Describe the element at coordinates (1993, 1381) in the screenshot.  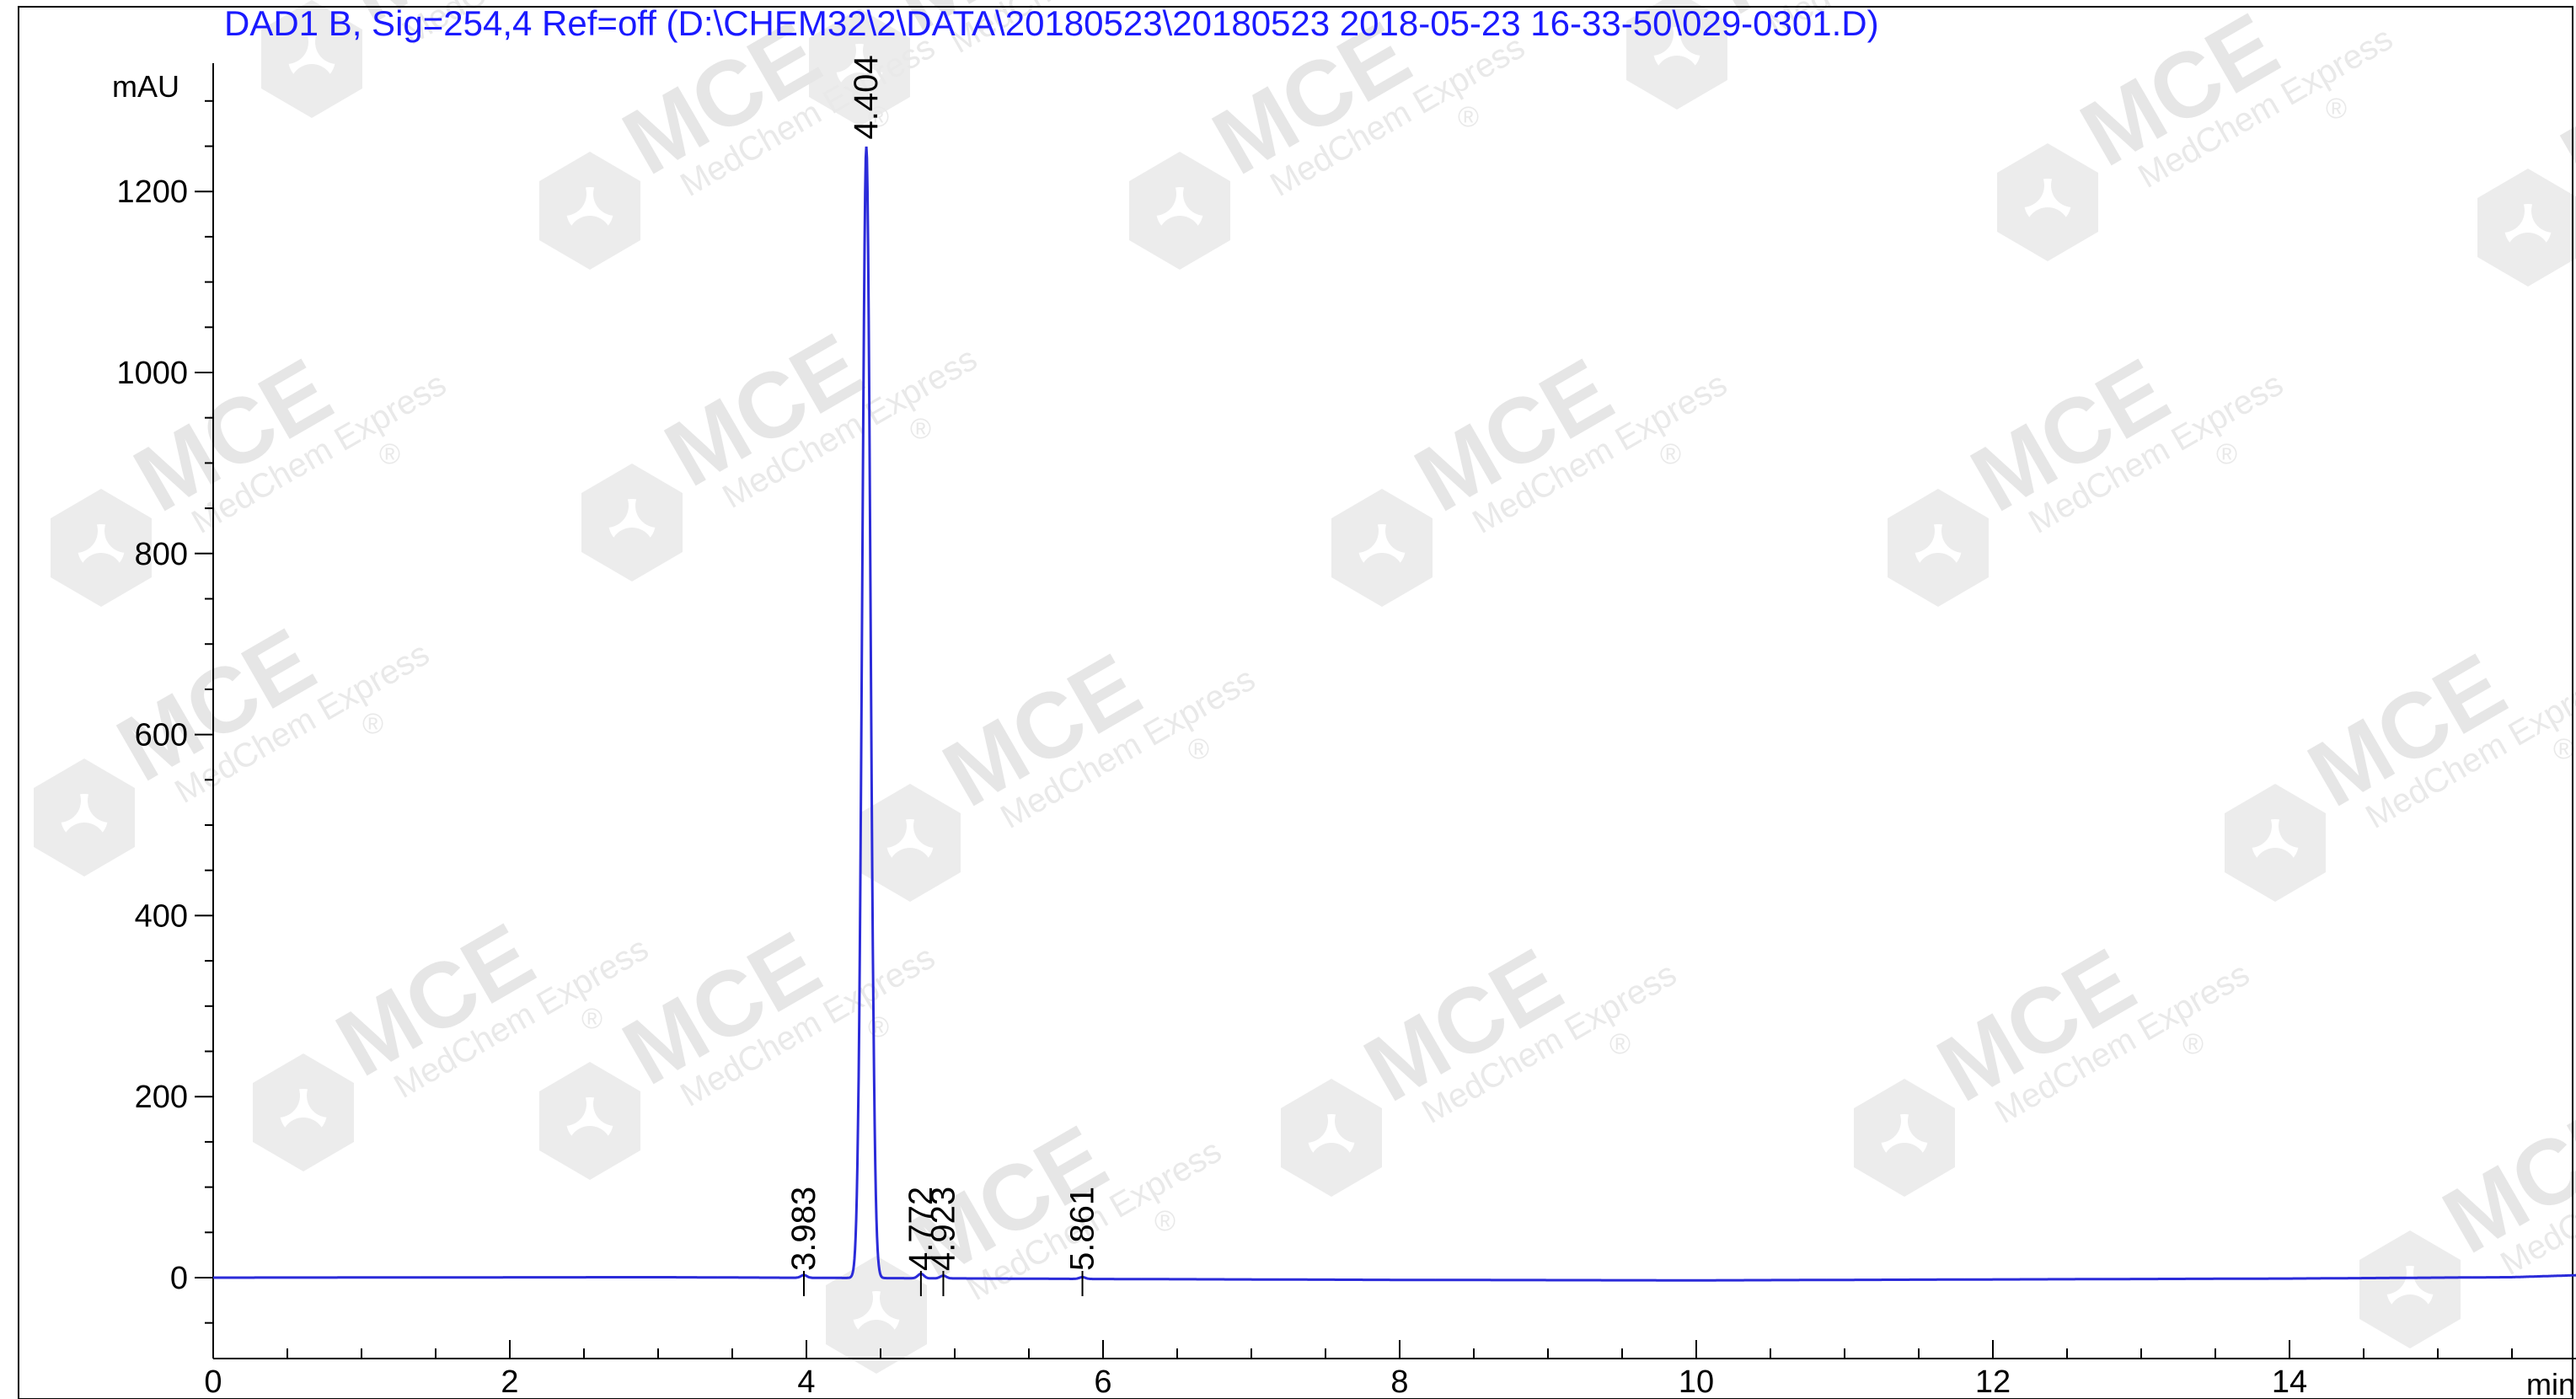
I see `x-tick-label: 12` at that location.